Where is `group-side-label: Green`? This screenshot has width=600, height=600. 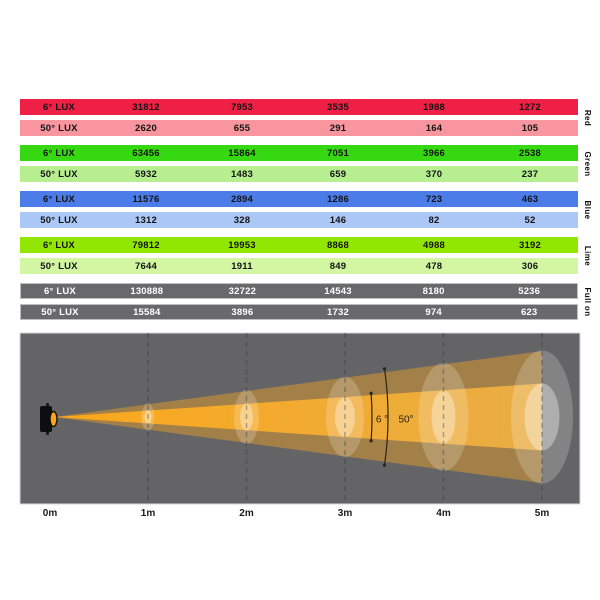 group-side-label: Green is located at coordinates (587, 163).